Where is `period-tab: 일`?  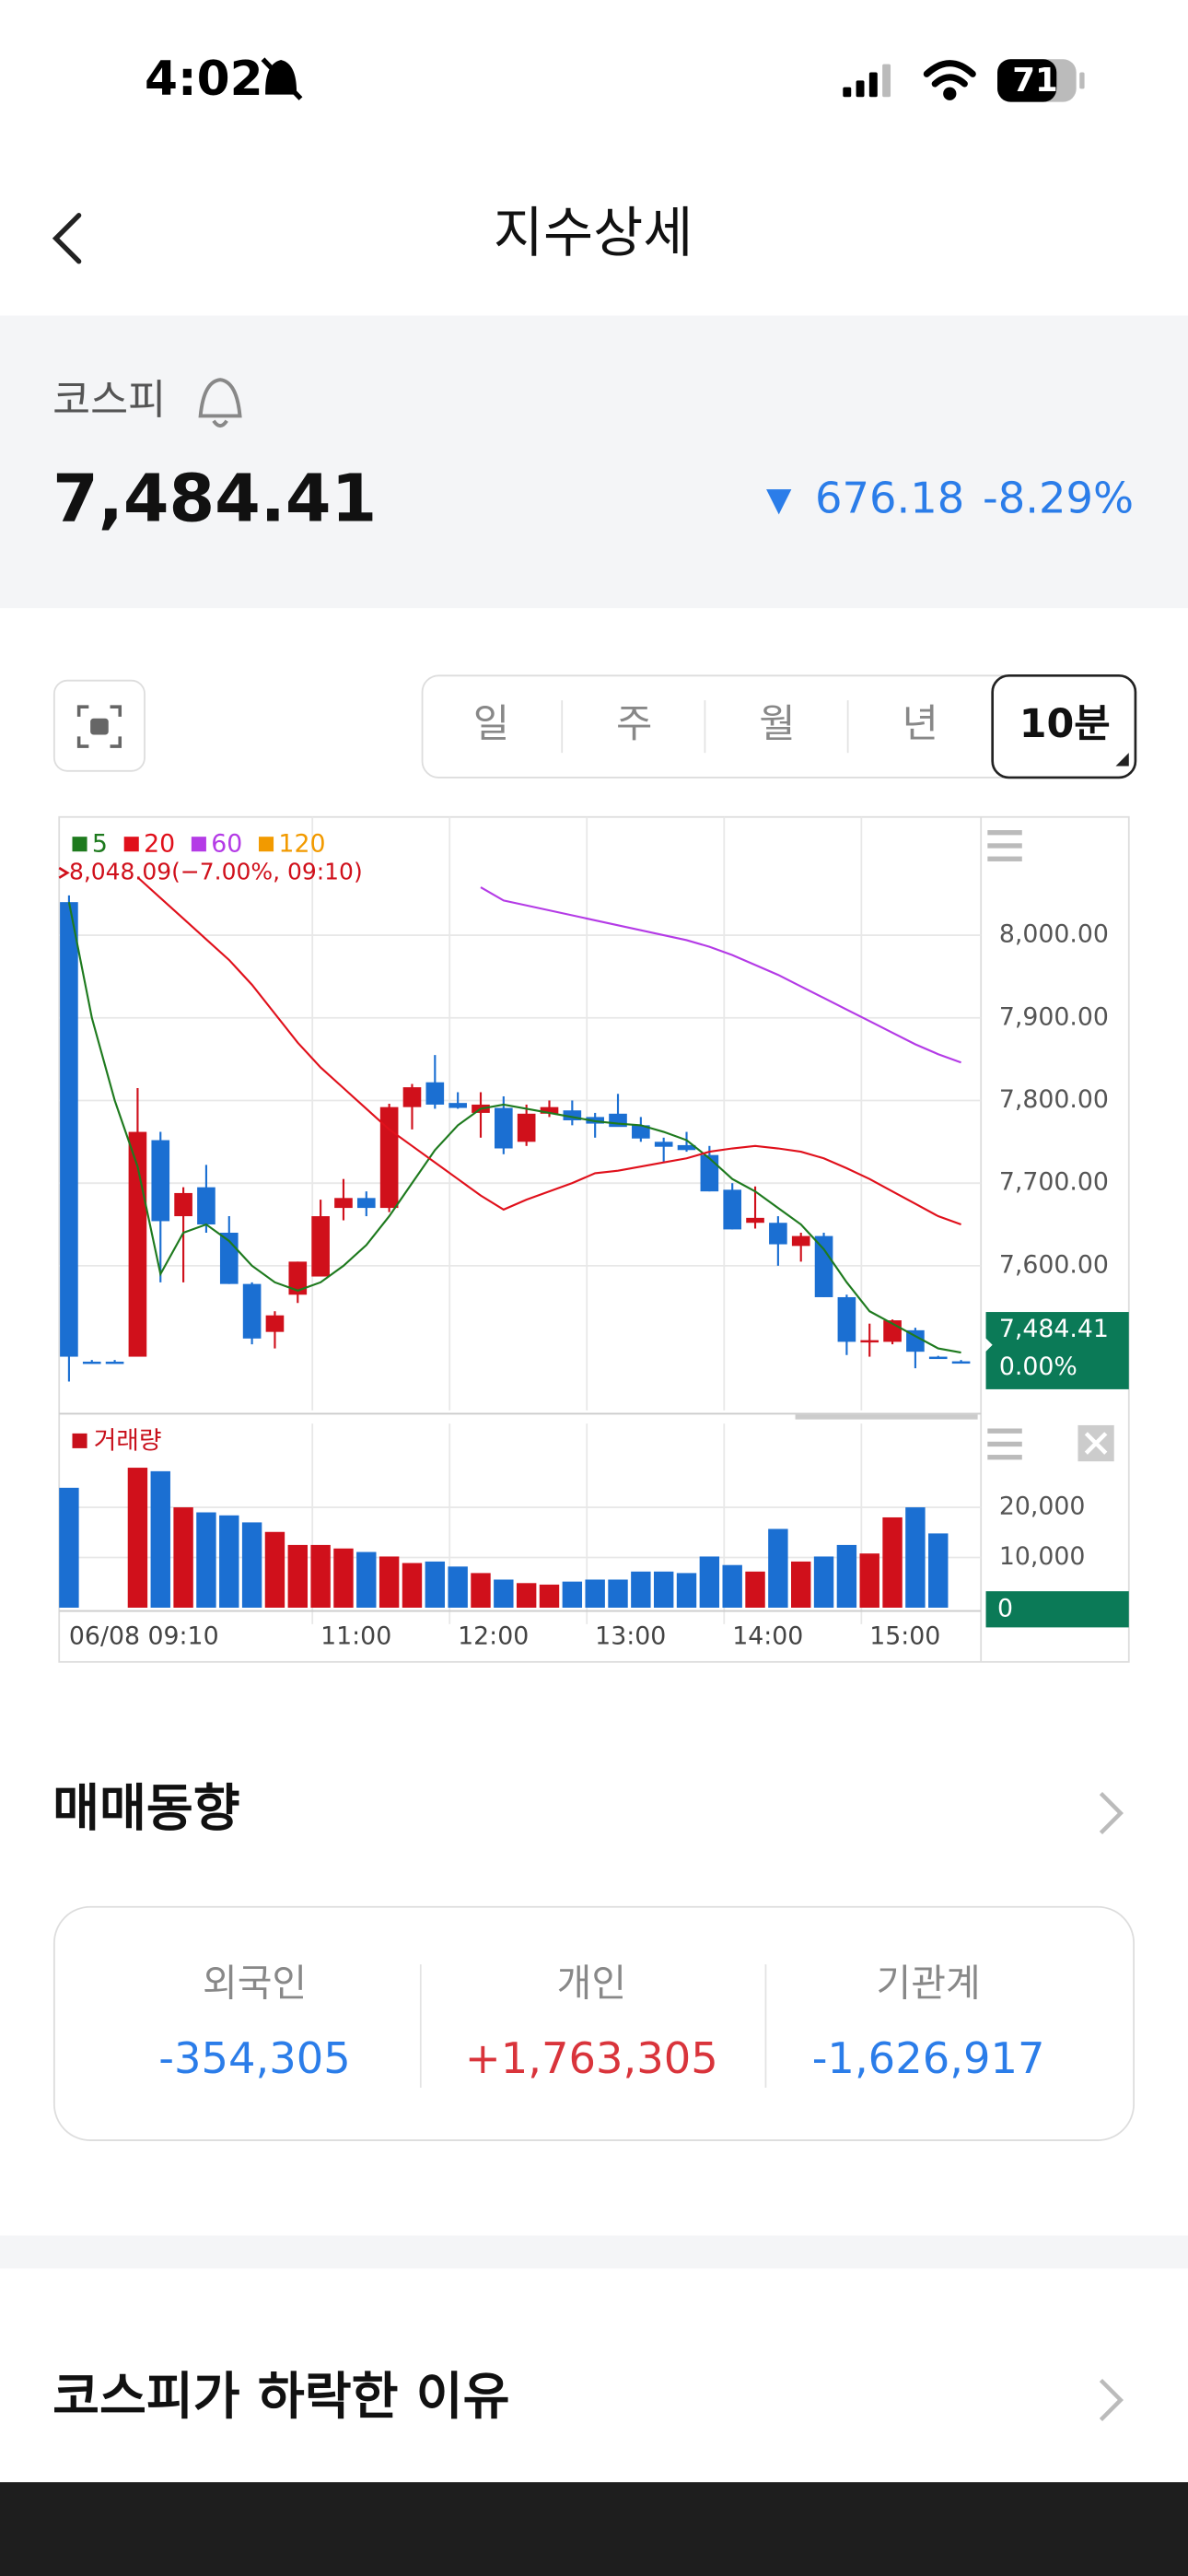 period-tab: 일 is located at coordinates (491, 724).